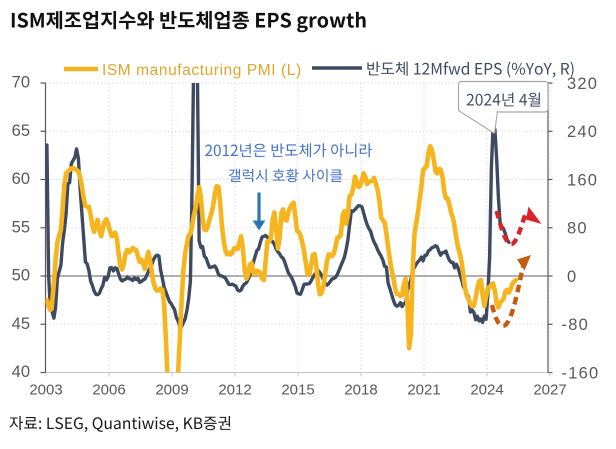 The width and height of the screenshot is (616, 449). Describe the element at coordinates (577, 229) in the screenshot. I see `svg-text: 80` at that location.